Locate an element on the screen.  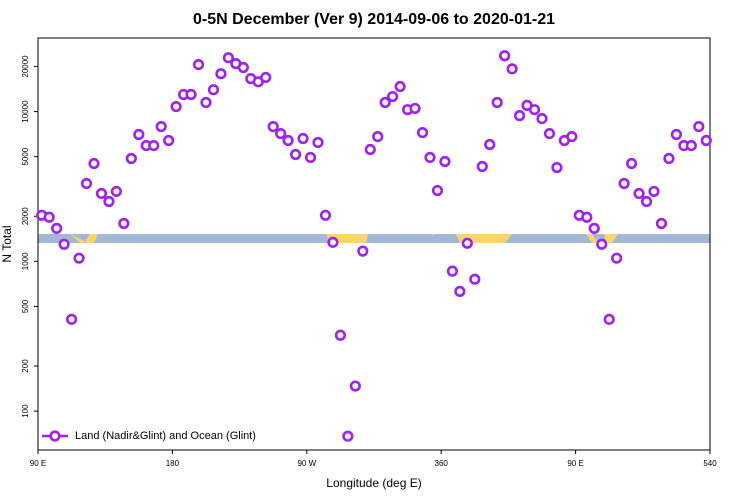
ocean-band is located at coordinates (374, 238).